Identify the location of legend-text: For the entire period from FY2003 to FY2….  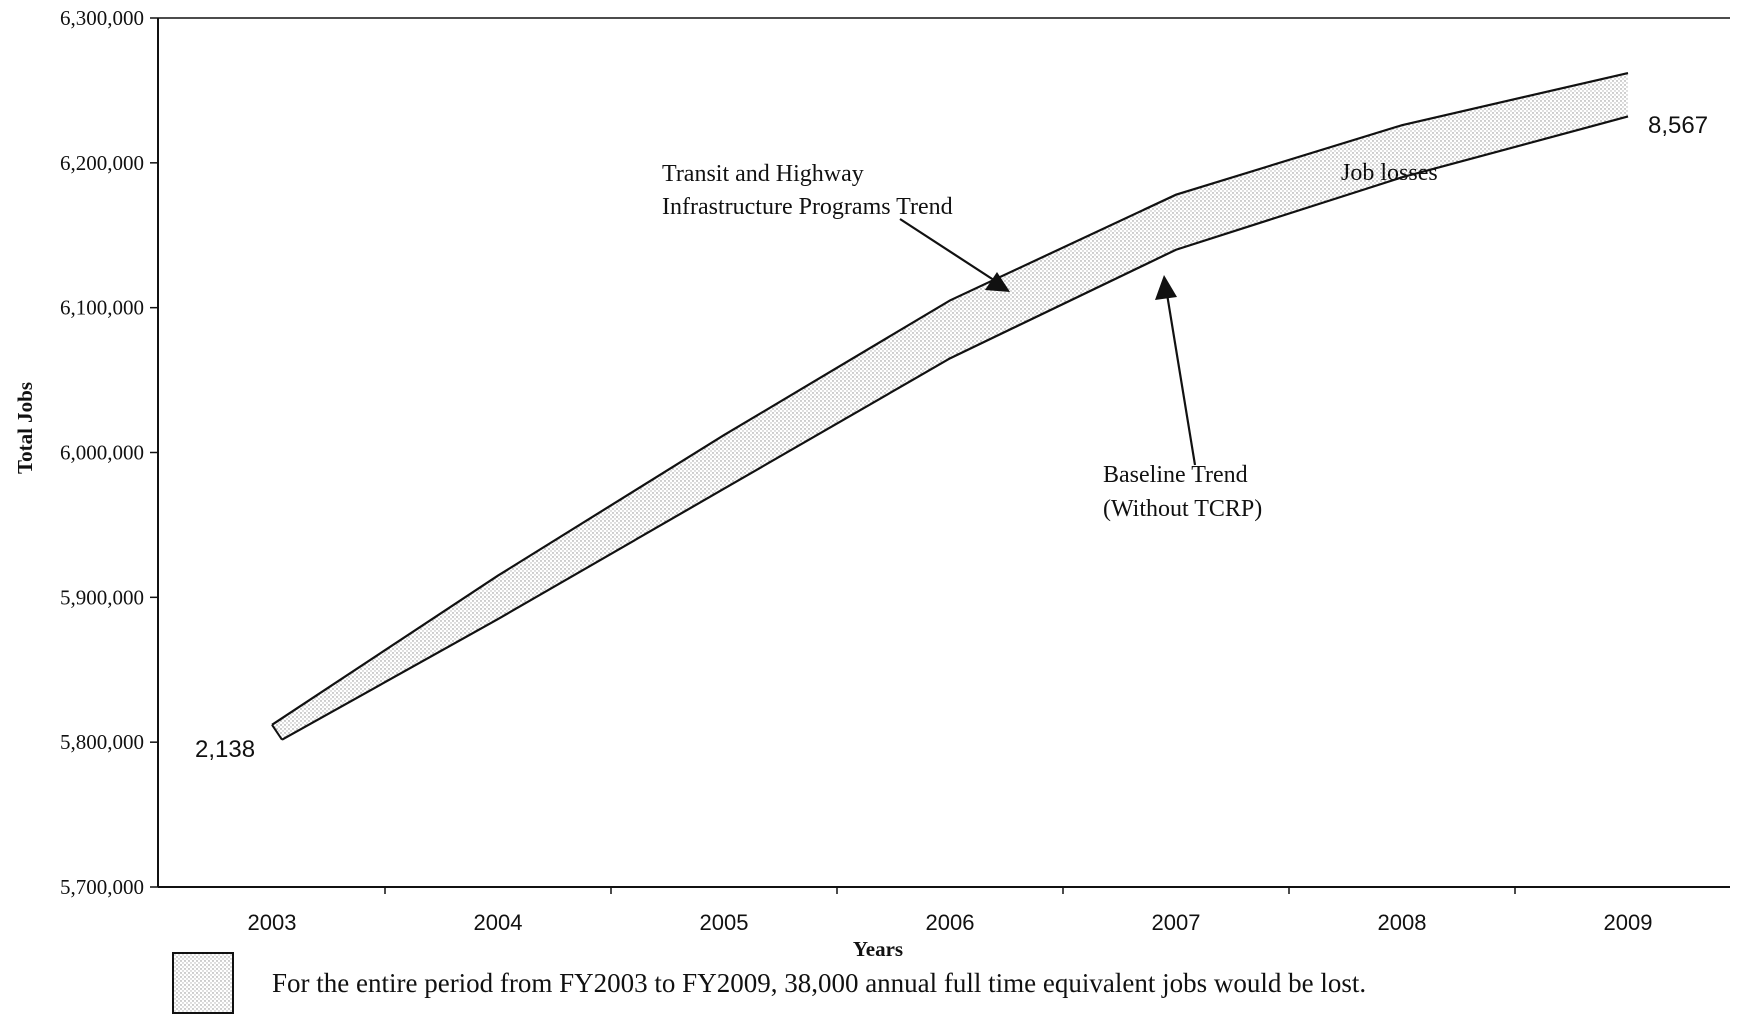
(819, 983).